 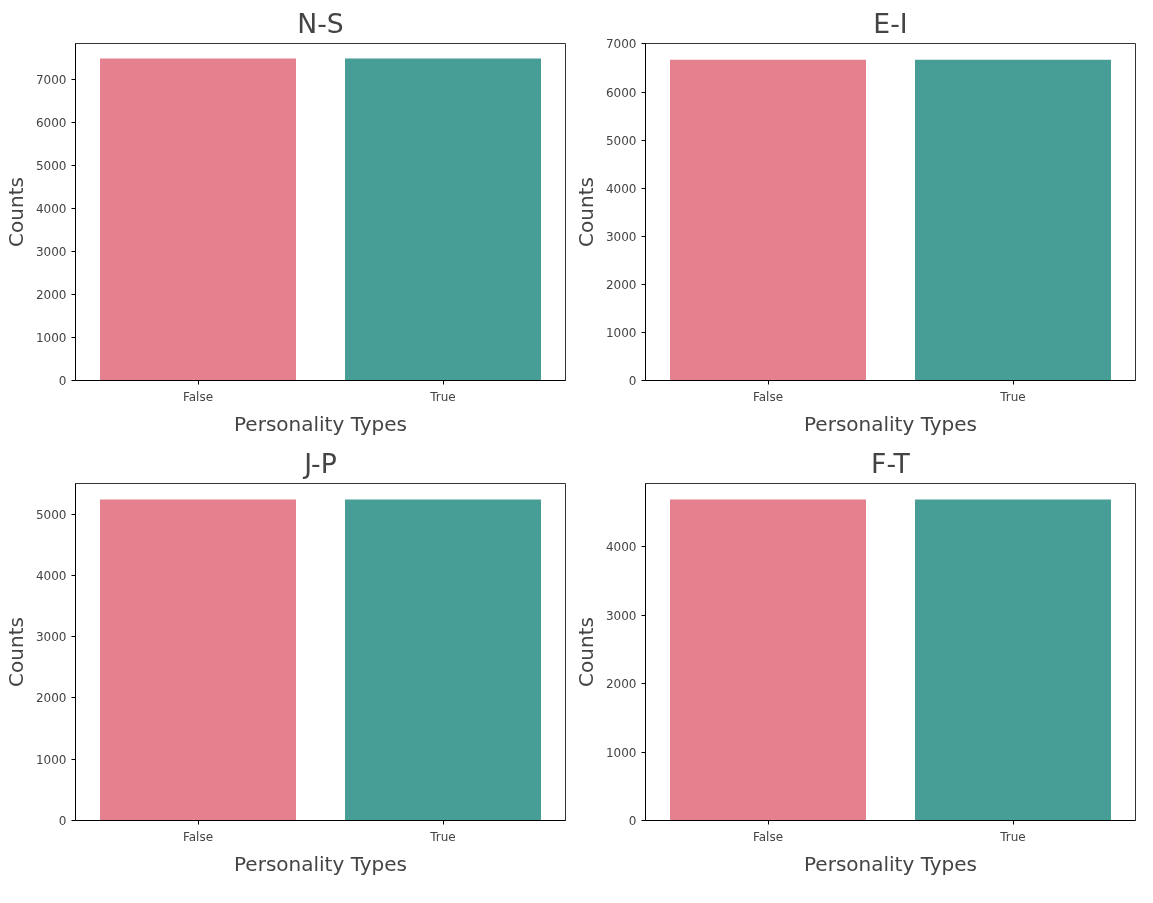 I want to click on chart-title: J-P, so click(x=319, y=463).